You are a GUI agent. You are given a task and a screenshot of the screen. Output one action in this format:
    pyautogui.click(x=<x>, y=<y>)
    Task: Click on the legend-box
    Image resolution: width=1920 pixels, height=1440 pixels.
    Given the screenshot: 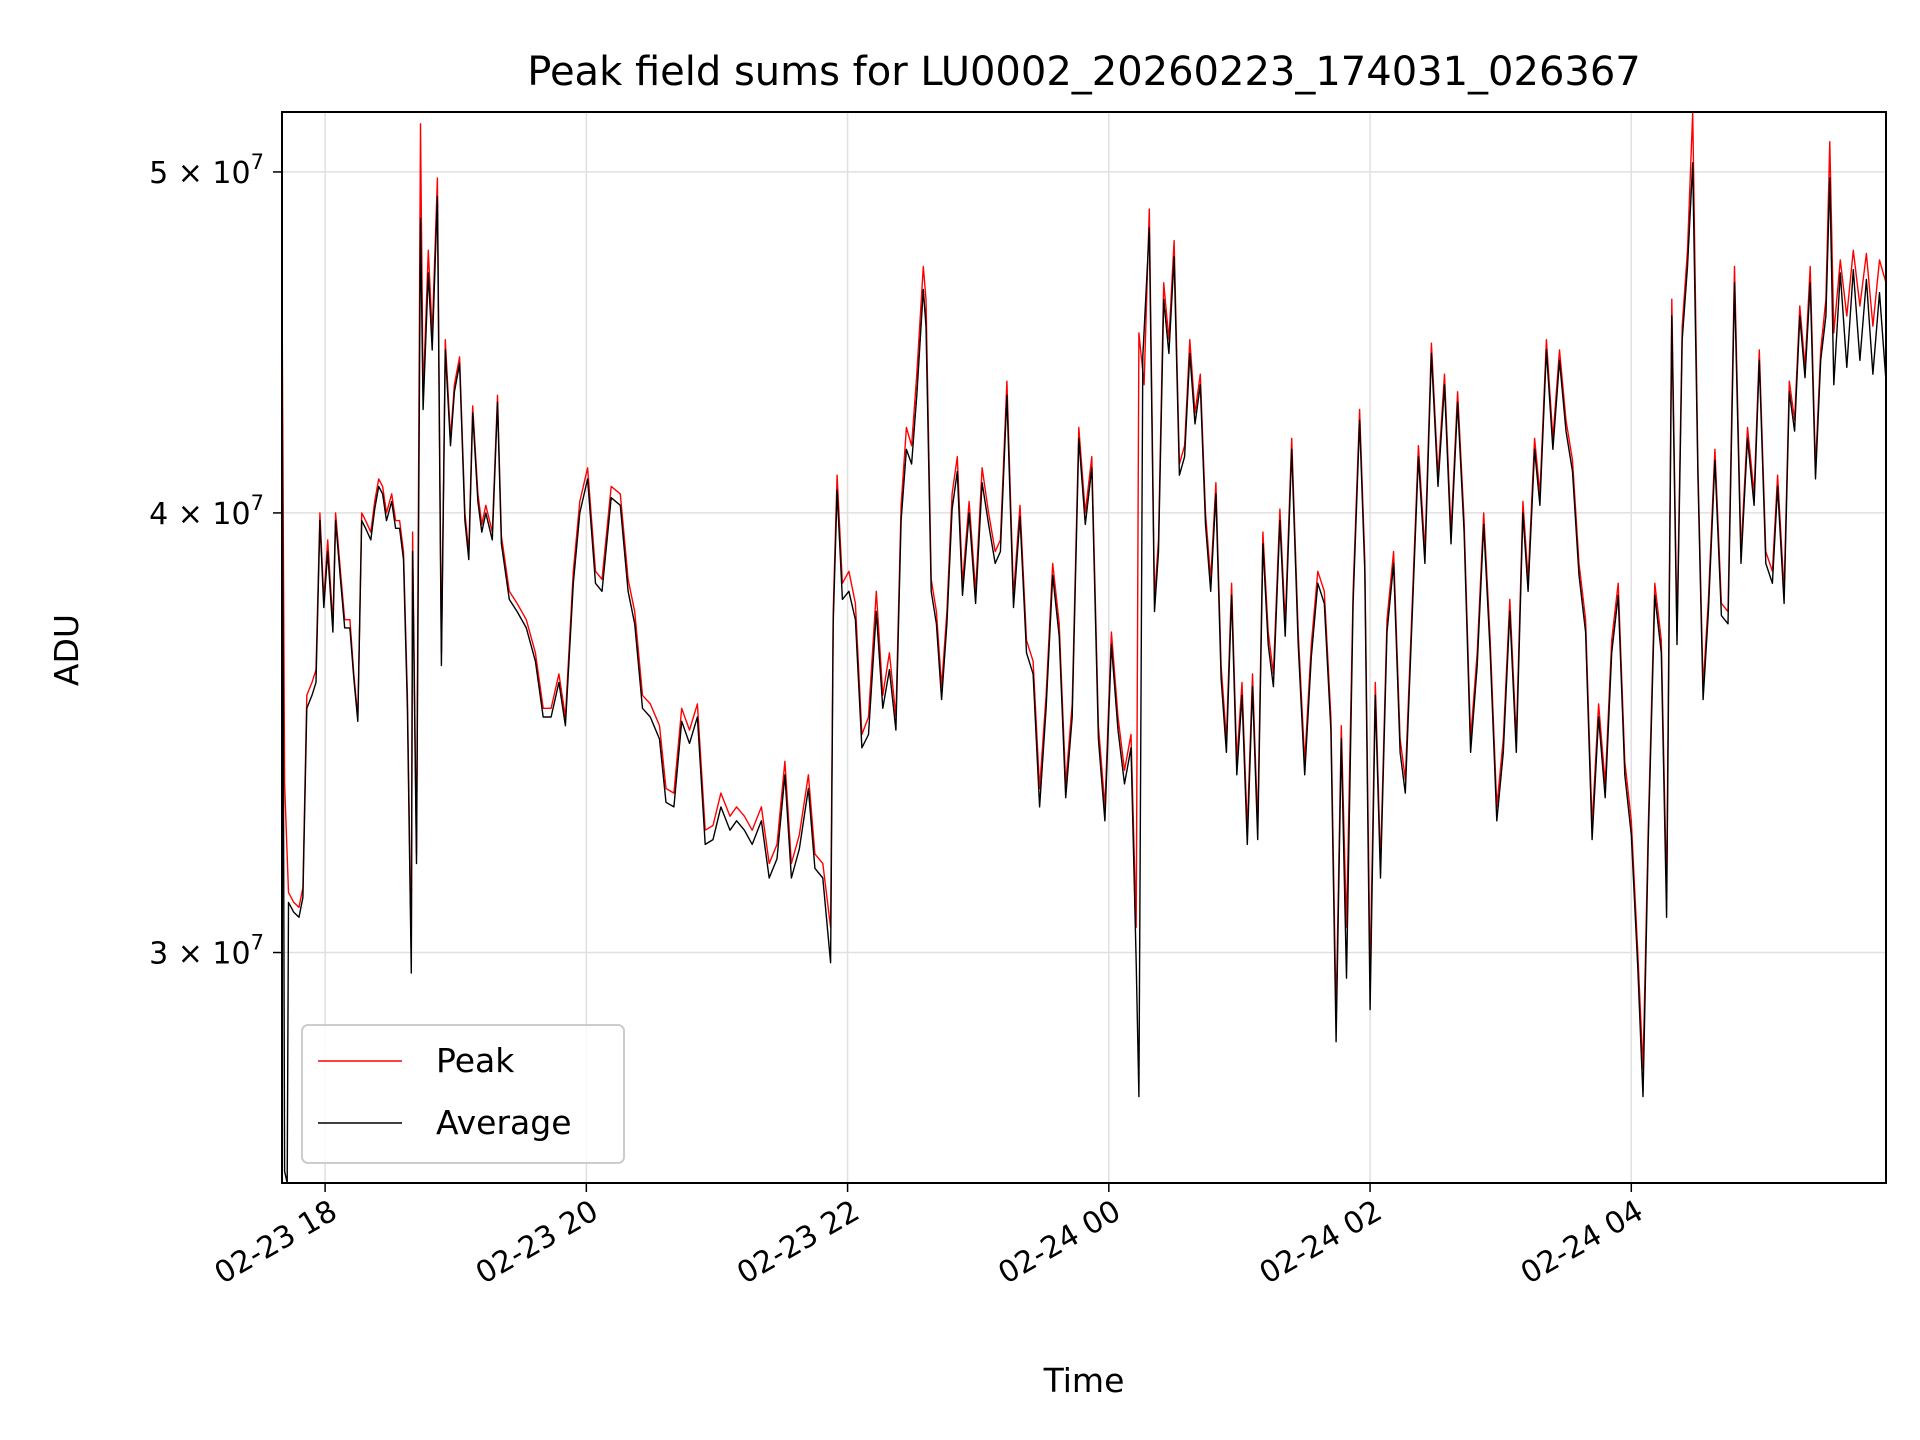 What is the action you would take?
    pyautogui.click(x=463, y=1094)
    